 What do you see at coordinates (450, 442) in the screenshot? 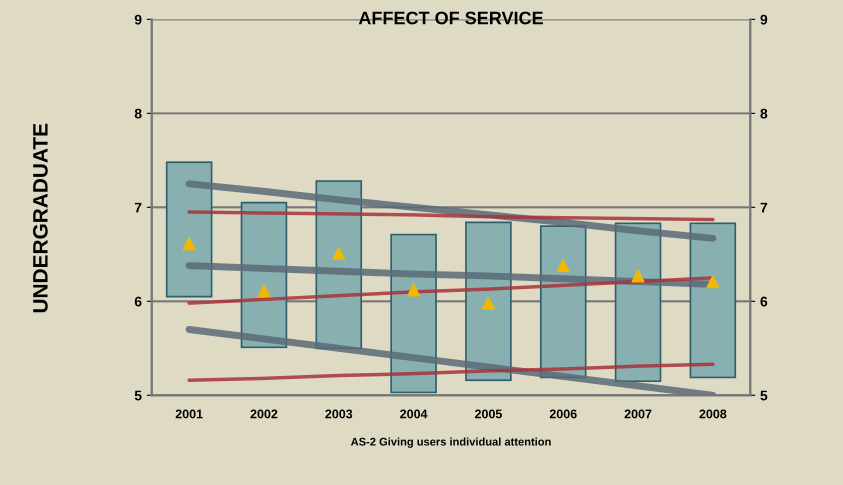
I see `x-axis-title: AS-2 Giving users individual attention` at bounding box center [450, 442].